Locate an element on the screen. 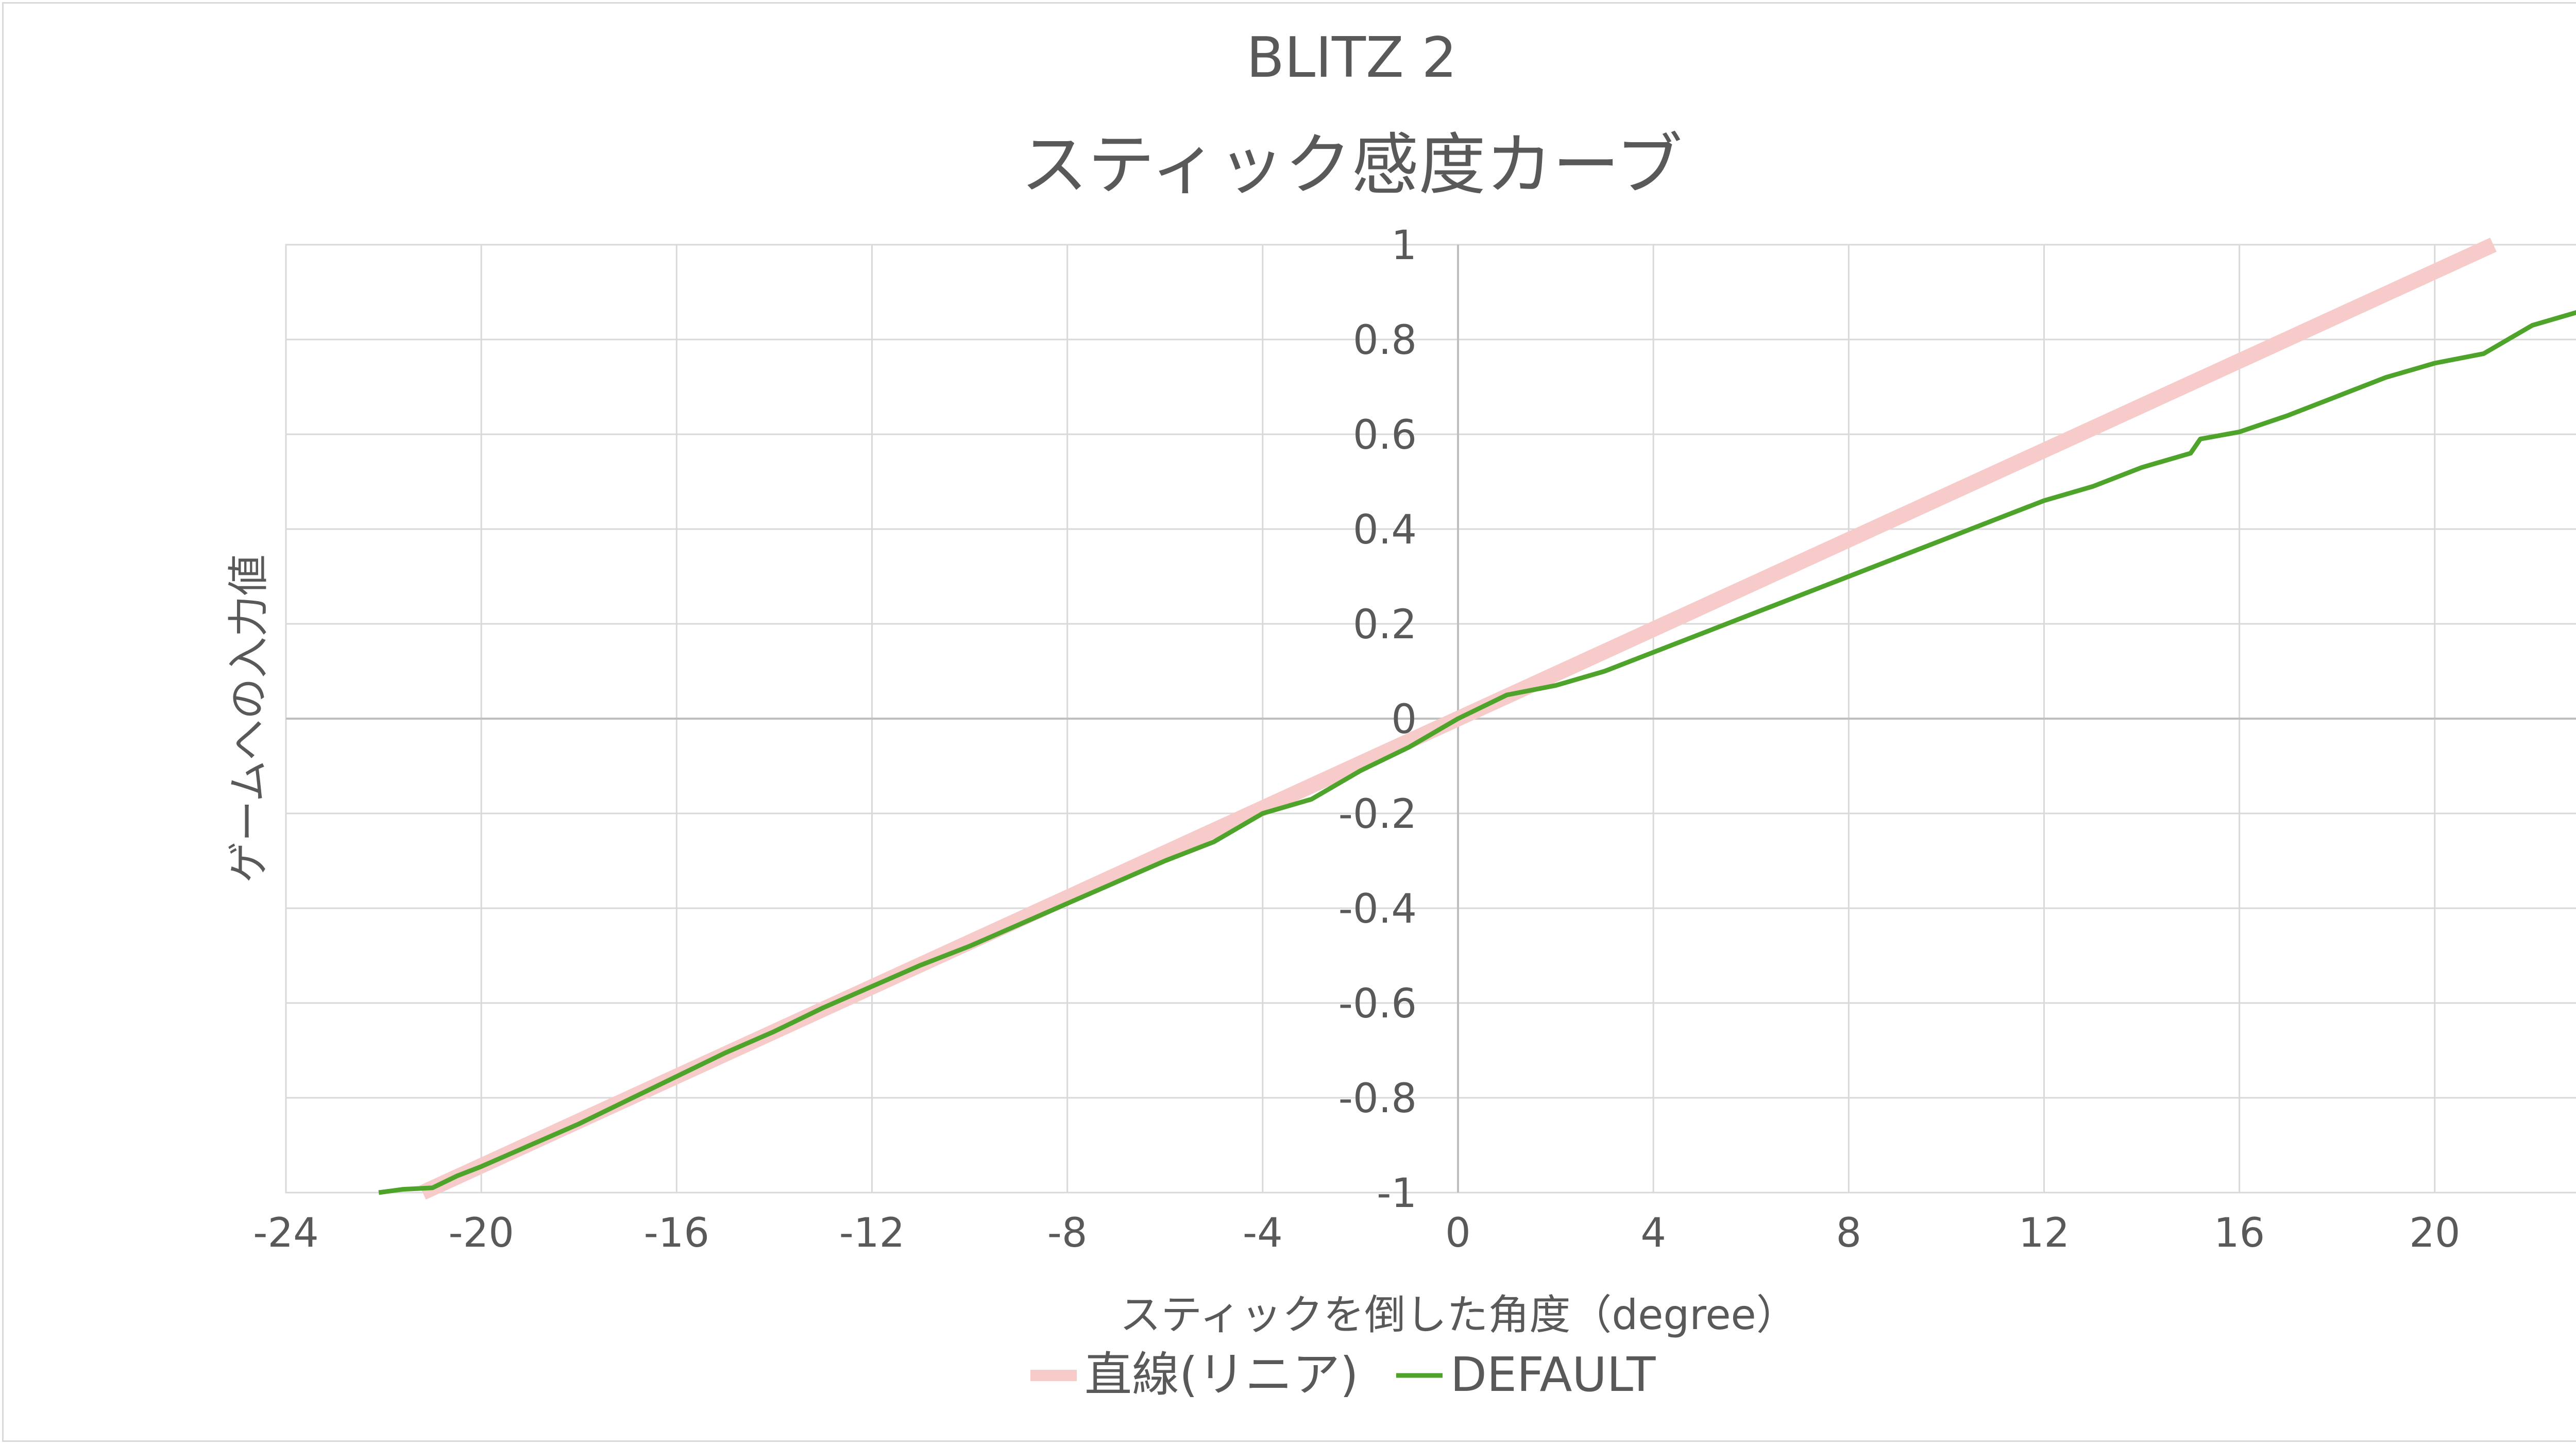  y-tick-label: -0.6 is located at coordinates (1377, 1004).